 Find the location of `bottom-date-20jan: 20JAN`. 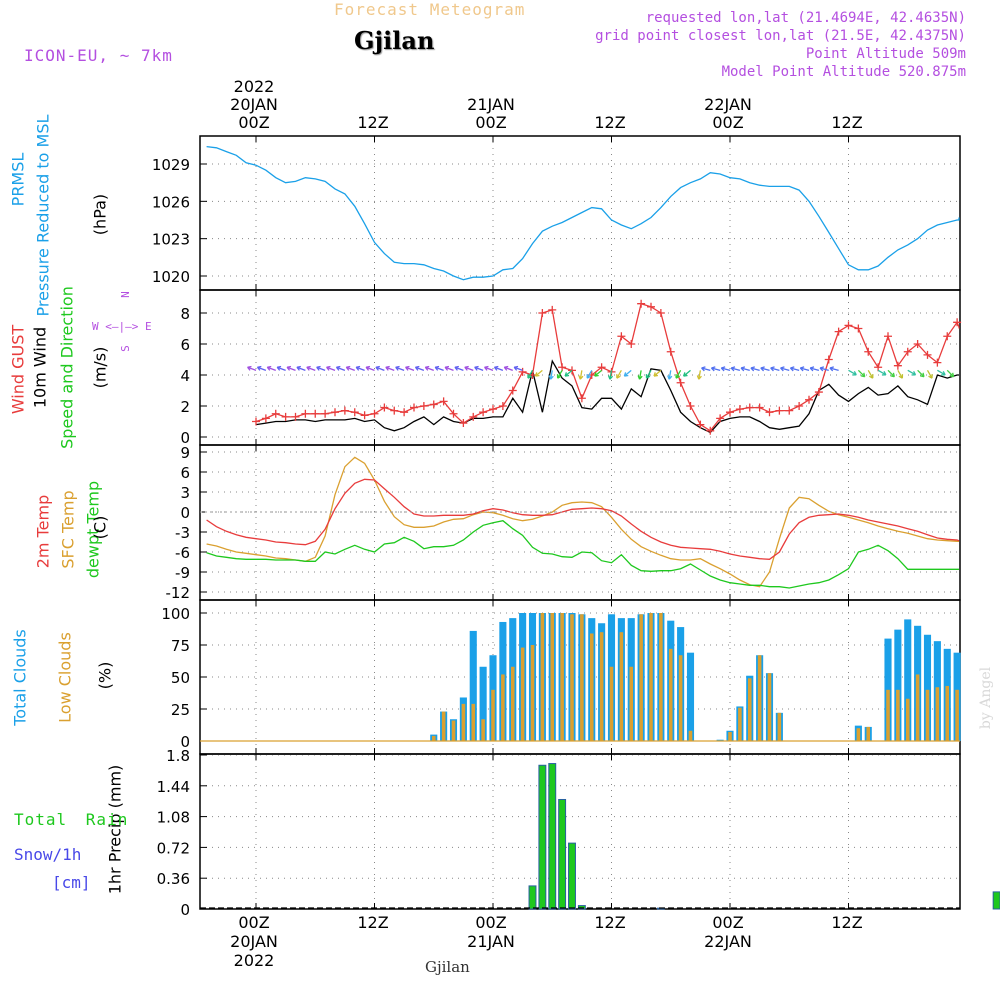

bottom-date-20jan: 20JAN is located at coordinates (254, 941).